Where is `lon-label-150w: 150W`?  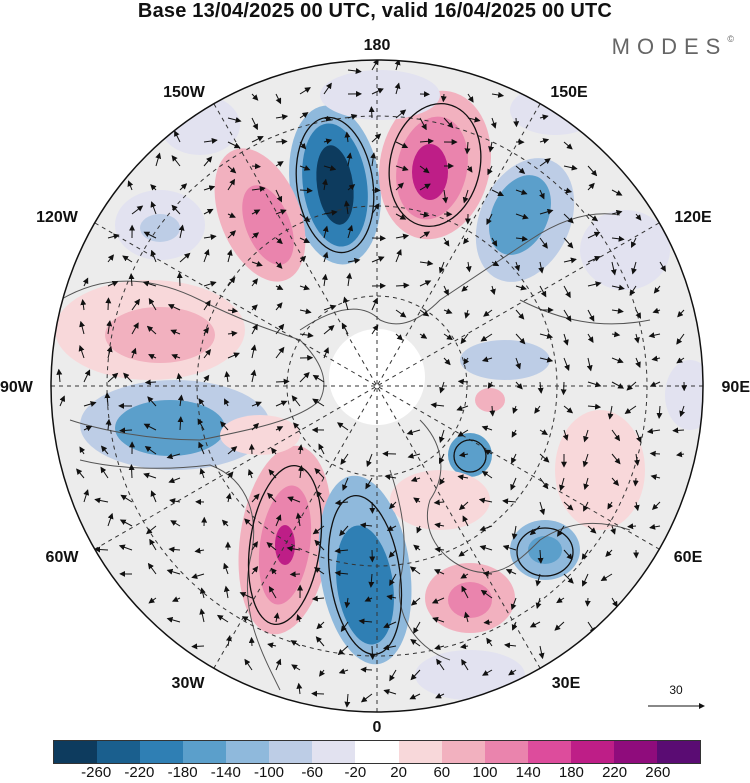 lon-label-150w: 150W is located at coordinates (184, 92).